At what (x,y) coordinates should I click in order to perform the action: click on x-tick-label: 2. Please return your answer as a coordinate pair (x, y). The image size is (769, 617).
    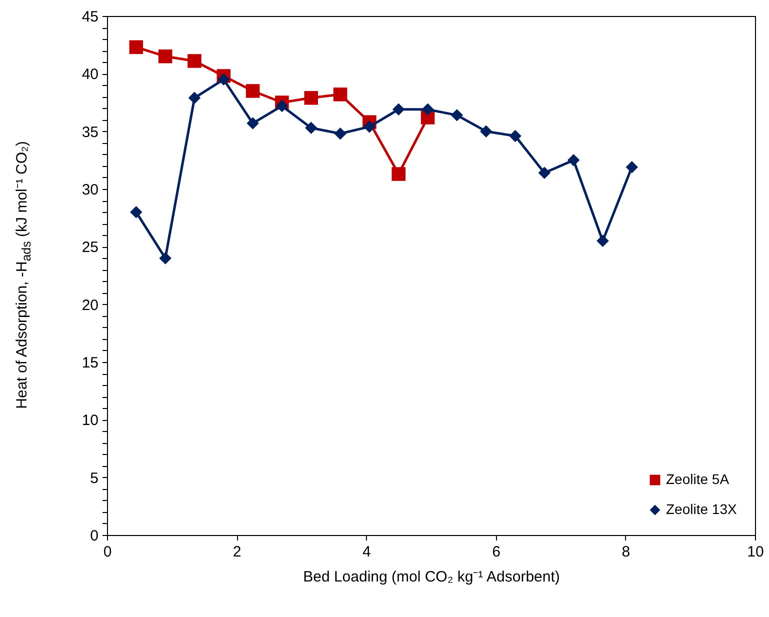
    Looking at the image, I should click on (237, 552).